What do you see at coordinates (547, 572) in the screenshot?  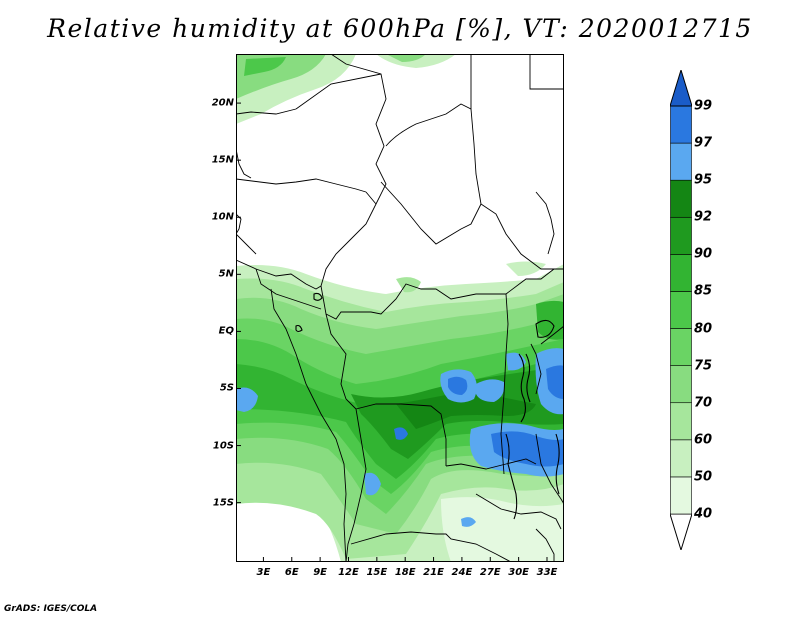 I see `lon-label-33e: 33E` at bounding box center [547, 572].